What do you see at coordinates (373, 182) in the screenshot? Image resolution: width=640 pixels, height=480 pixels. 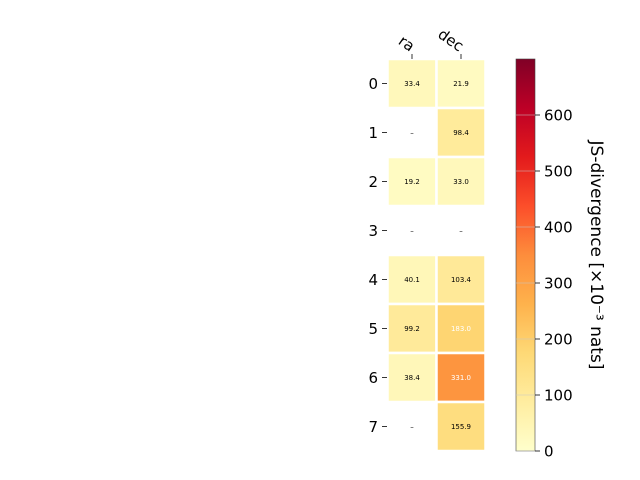 I see `row-tick-label: 2` at bounding box center [373, 182].